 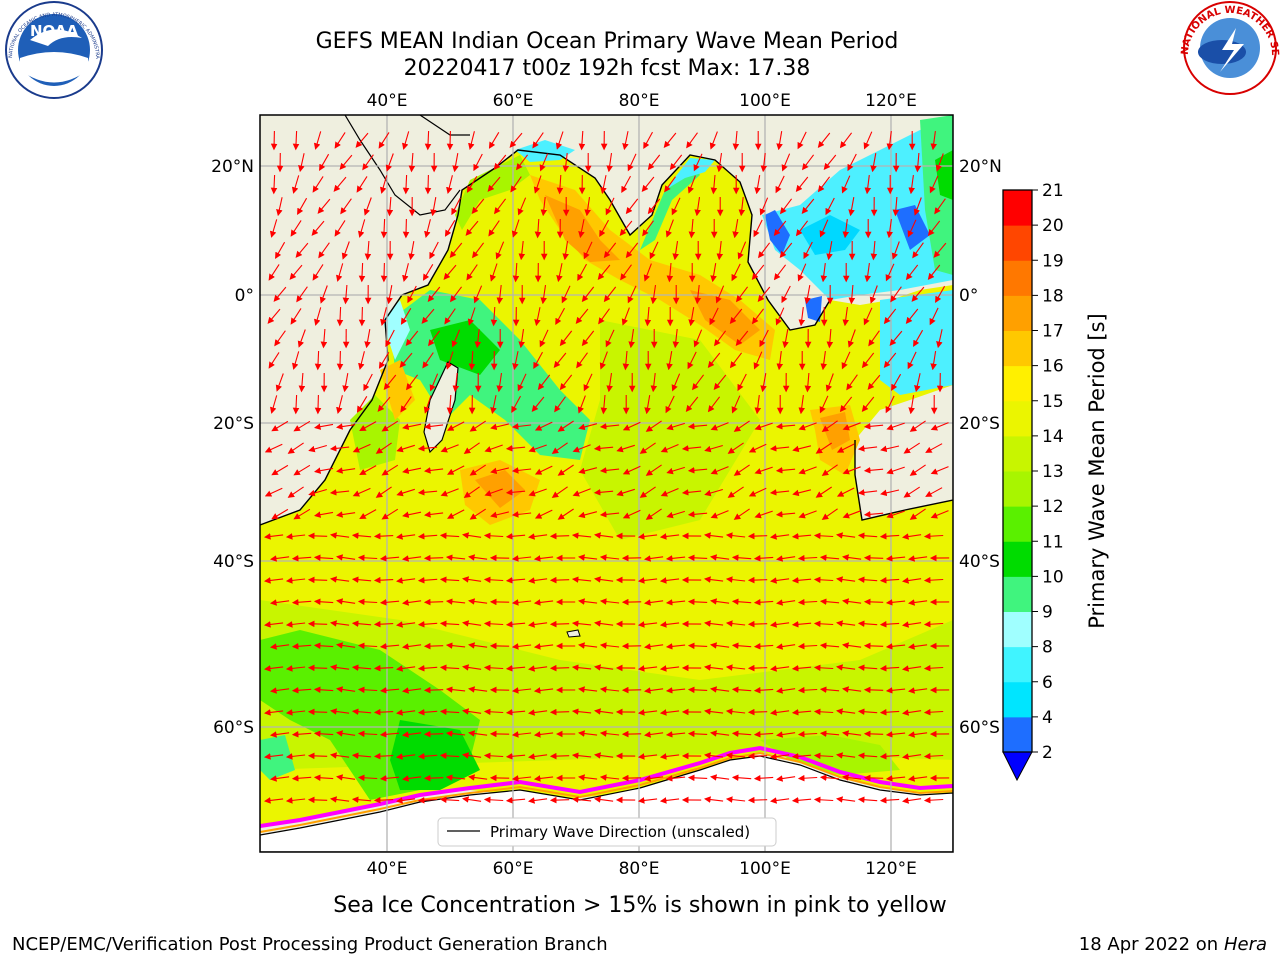 I want to click on lon-tick-top: 80°E, so click(x=639, y=101).